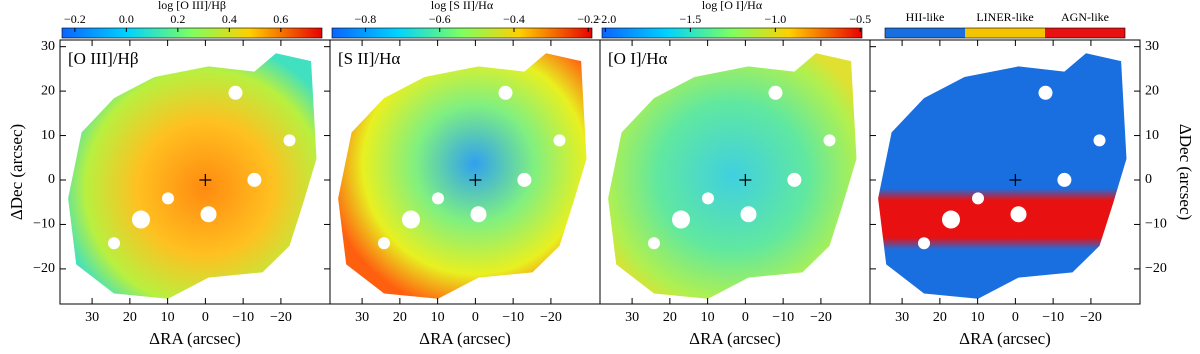 This screenshot has height=354, width=1200. Describe the element at coordinates (1004, 17) in the screenshot. I see `class-label: LINER-like` at that location.